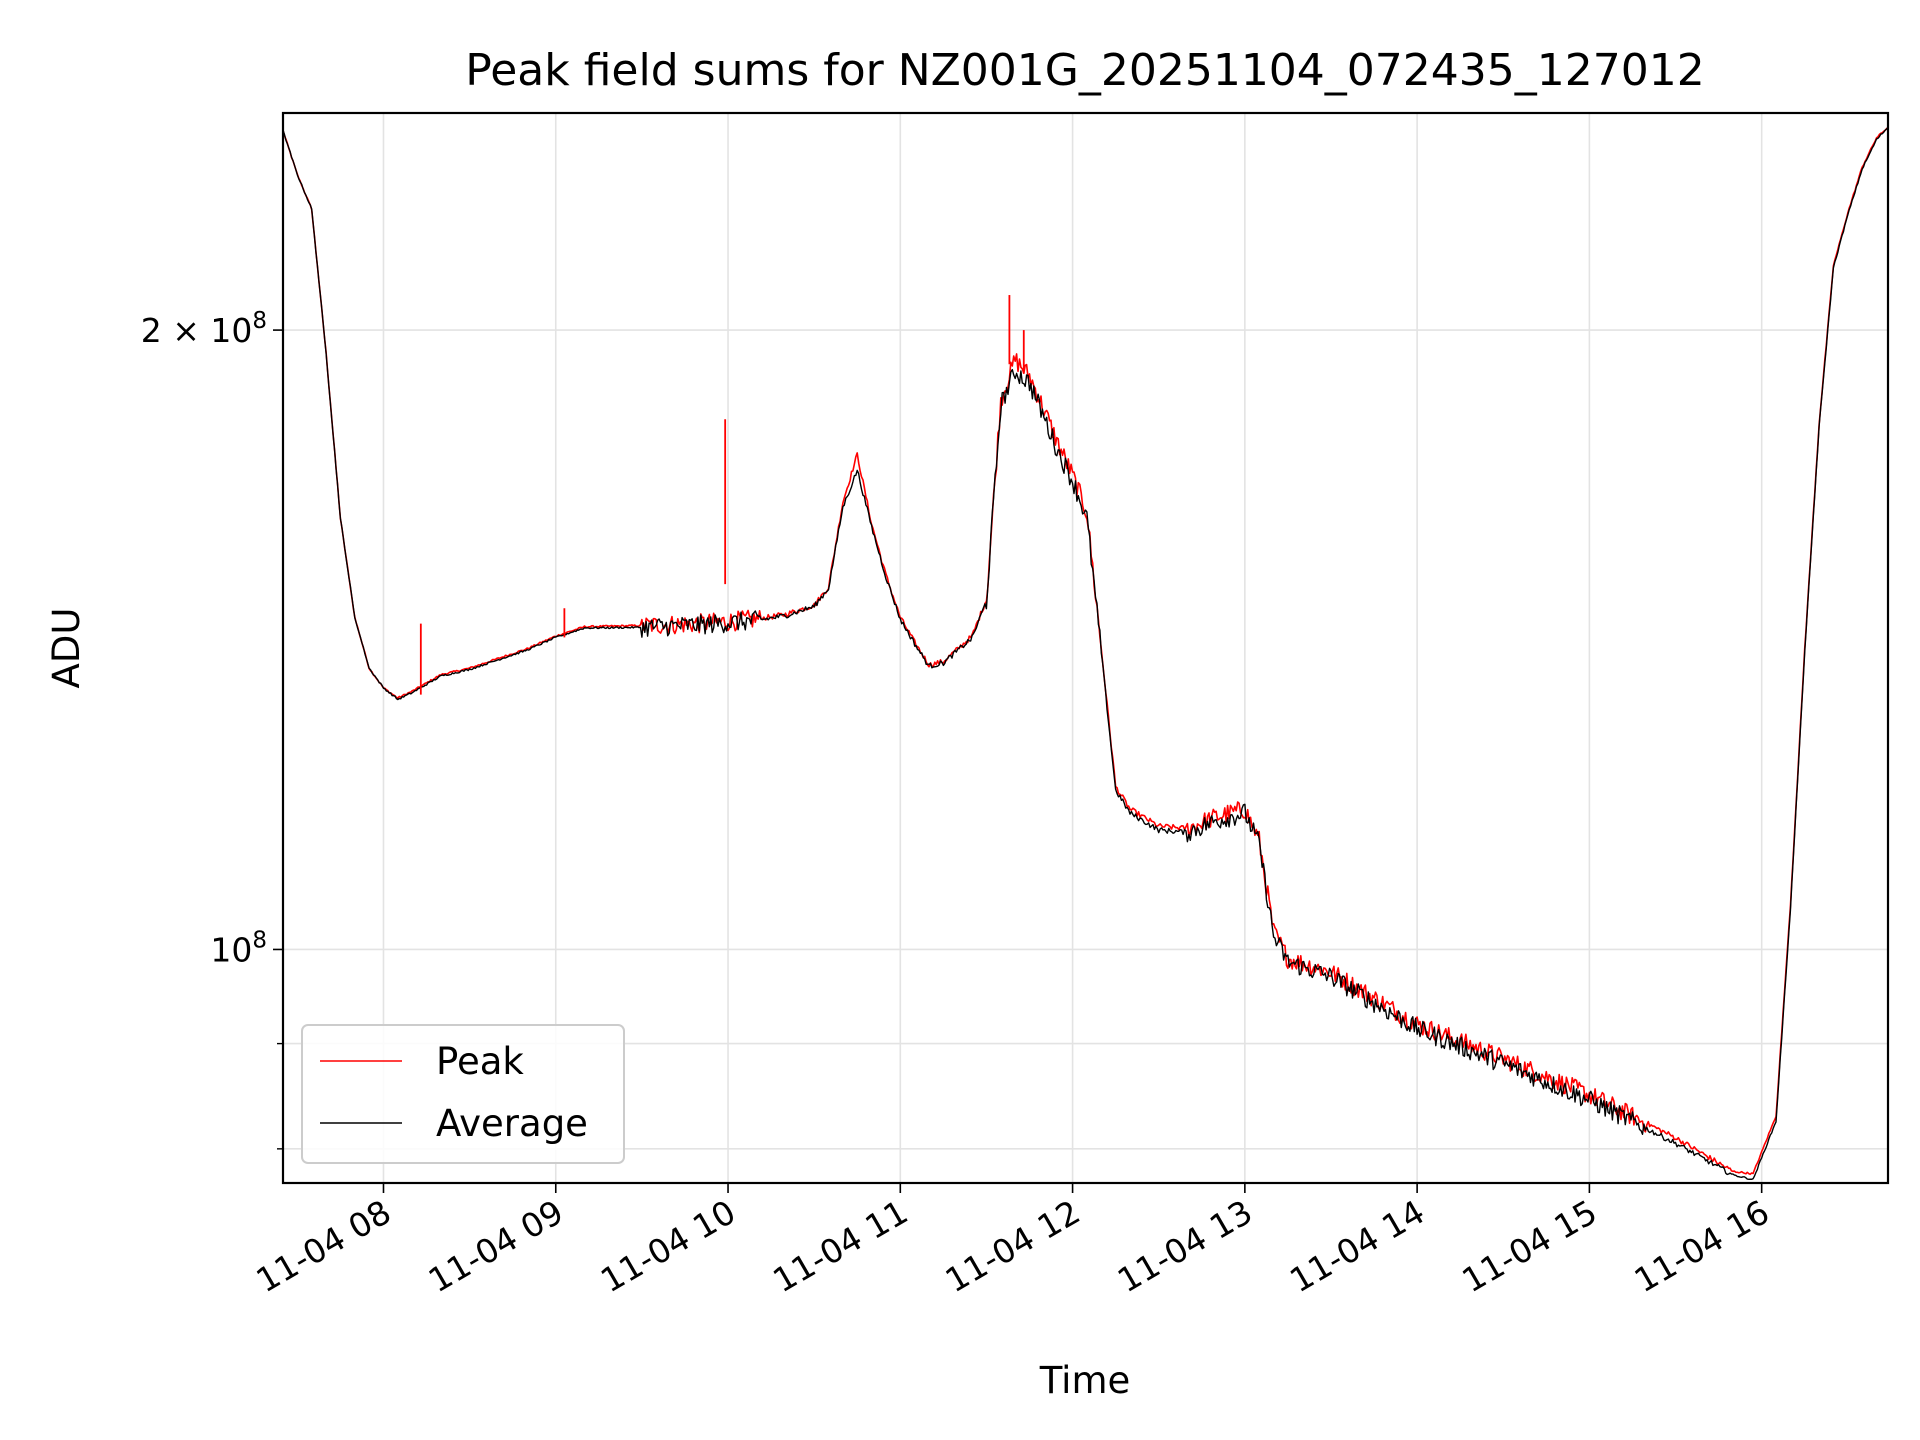  I want to click on x-axis-label: Time, so click(1085, 1380).